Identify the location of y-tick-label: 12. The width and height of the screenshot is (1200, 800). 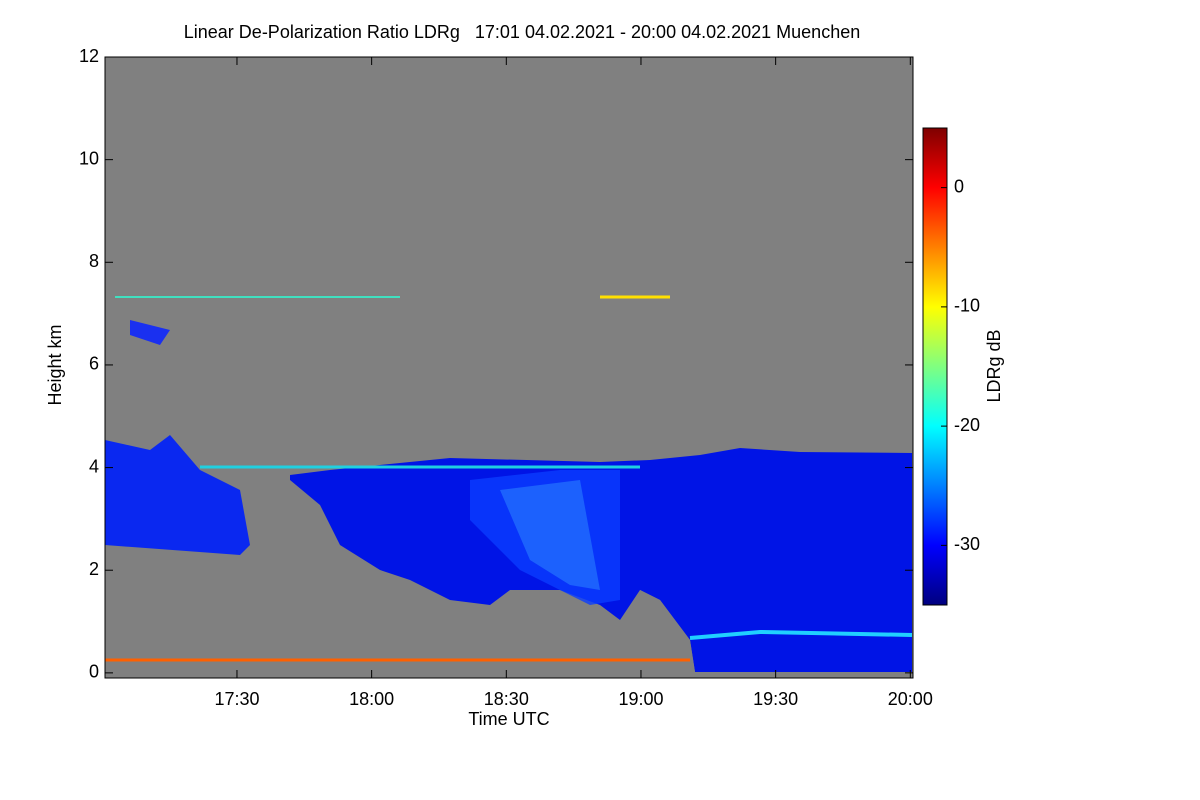
(89, 56).